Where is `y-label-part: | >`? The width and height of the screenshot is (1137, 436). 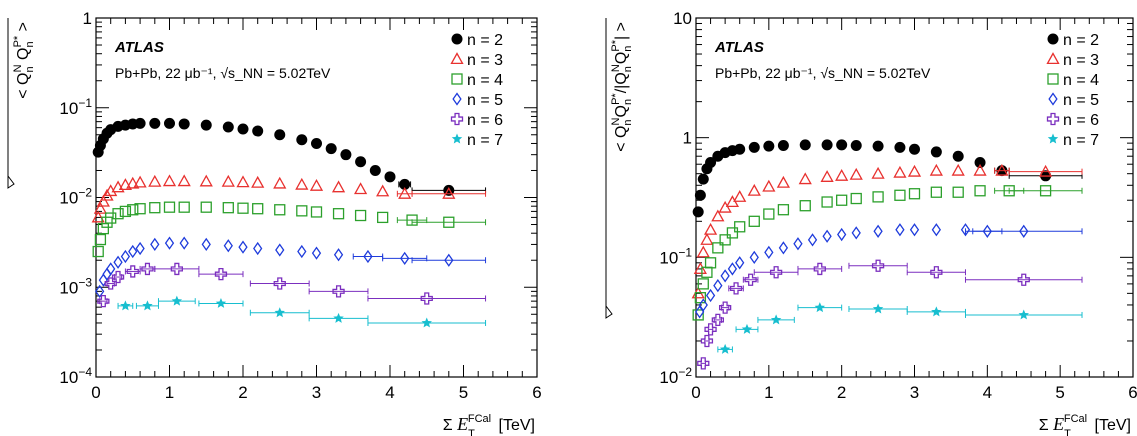 y-label-part: | > is located at coordinates (621, 31).